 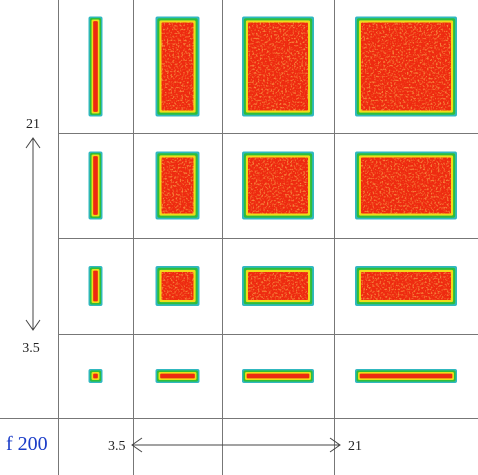 I want to click on col-axis-right-label: 21, so click(x=355, y=446).